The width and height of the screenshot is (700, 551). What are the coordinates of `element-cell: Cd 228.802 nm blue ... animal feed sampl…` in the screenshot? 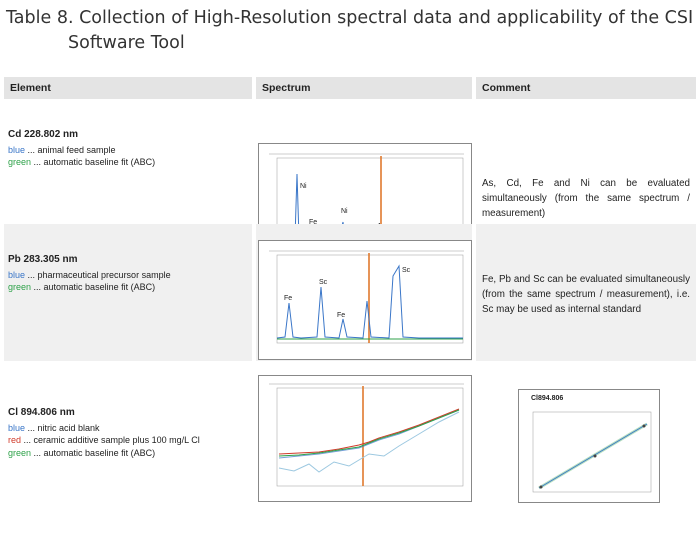 It's located at (129, 161).